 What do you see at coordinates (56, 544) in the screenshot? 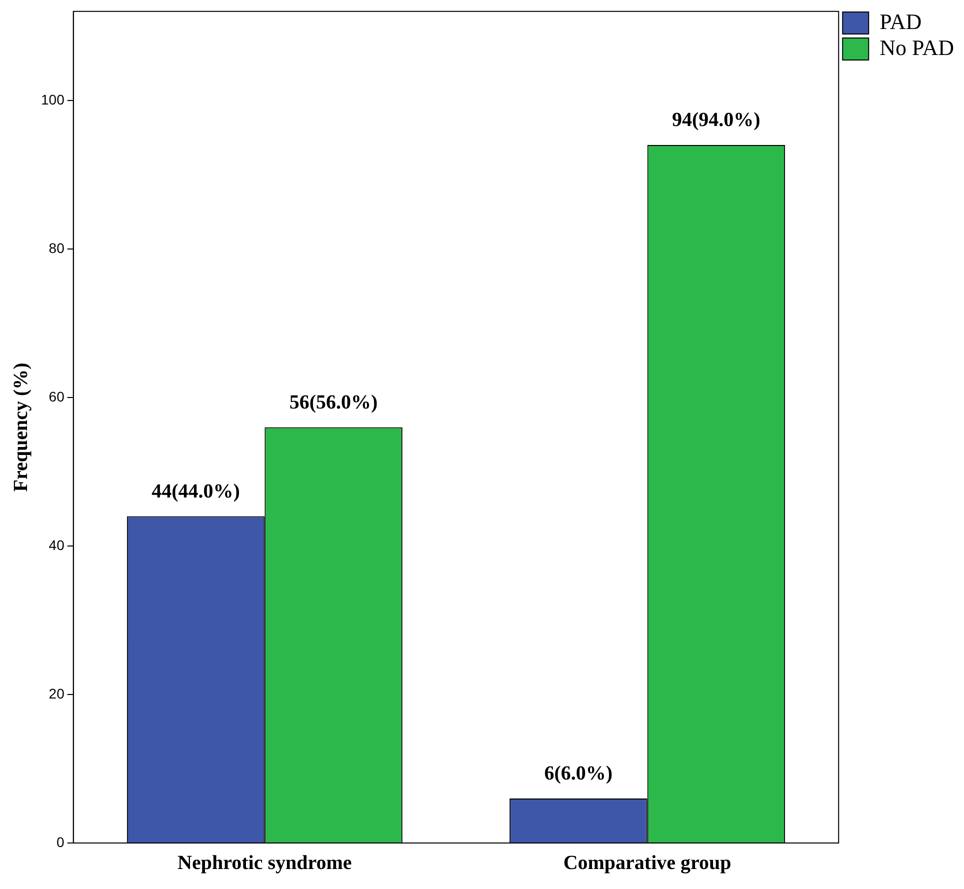
I see `y-tick-label: 40` at bounding box center [56, 544].